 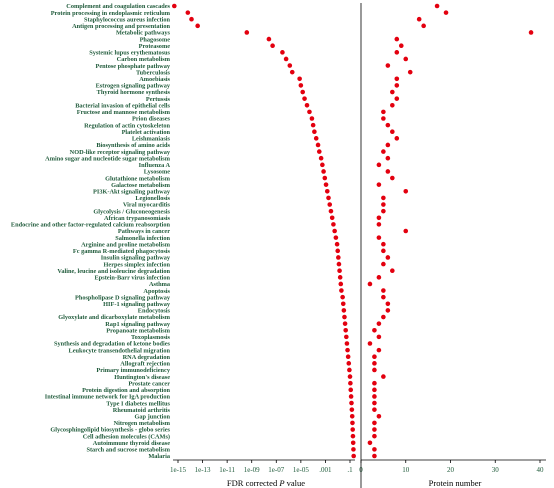 I want to click on pathway-label: Pathways in cancer, so click(x=144, y=231).